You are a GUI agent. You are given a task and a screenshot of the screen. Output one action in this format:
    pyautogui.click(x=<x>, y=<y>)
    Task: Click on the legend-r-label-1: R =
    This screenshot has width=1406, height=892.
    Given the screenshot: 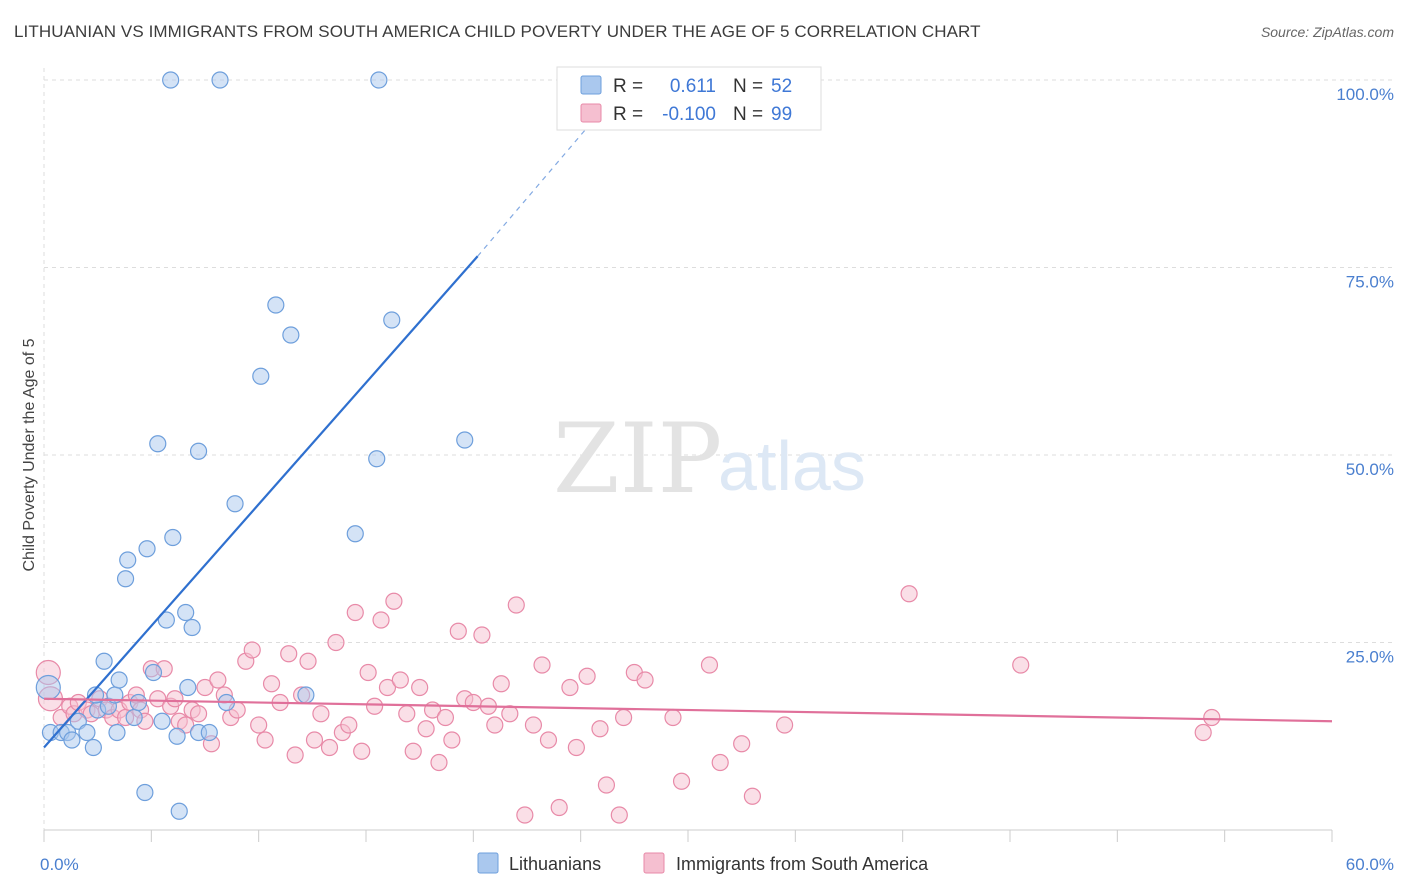 What is the action you would take?
    pyautogui.click(x=628, y=86)
    